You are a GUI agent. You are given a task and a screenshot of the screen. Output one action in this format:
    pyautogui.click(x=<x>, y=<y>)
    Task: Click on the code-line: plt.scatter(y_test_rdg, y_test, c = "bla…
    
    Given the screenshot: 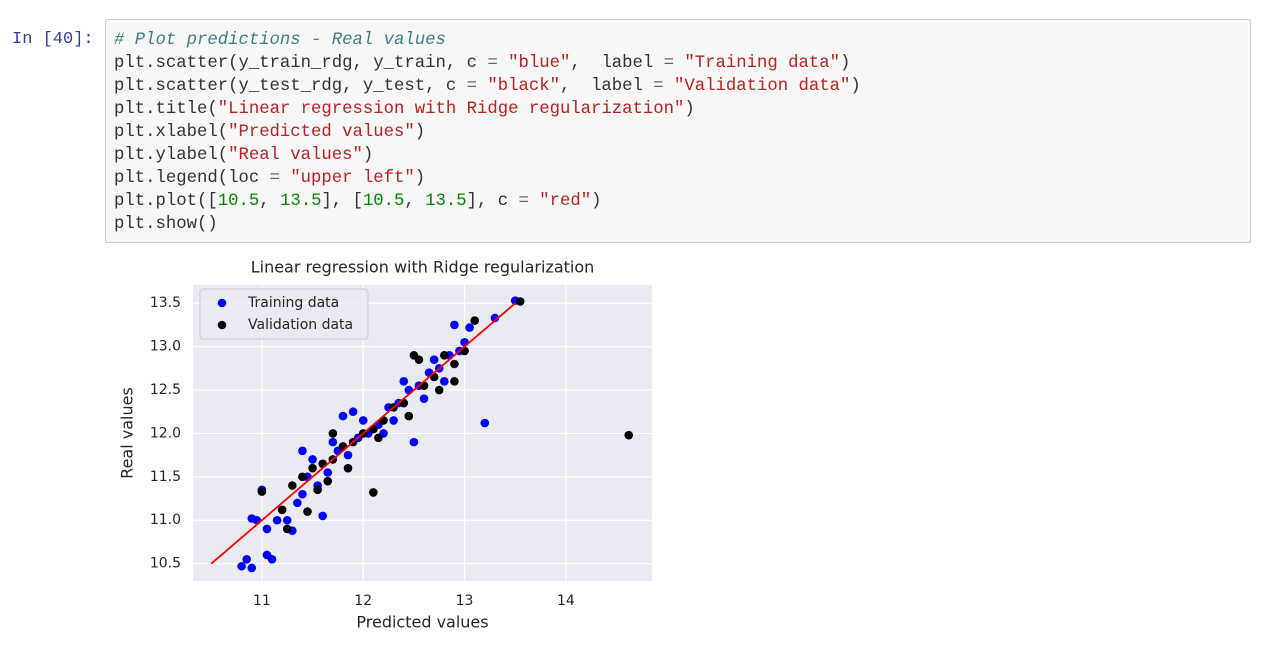 What is the action you would take?
    pyautogui.click(x=487, y=86)
    